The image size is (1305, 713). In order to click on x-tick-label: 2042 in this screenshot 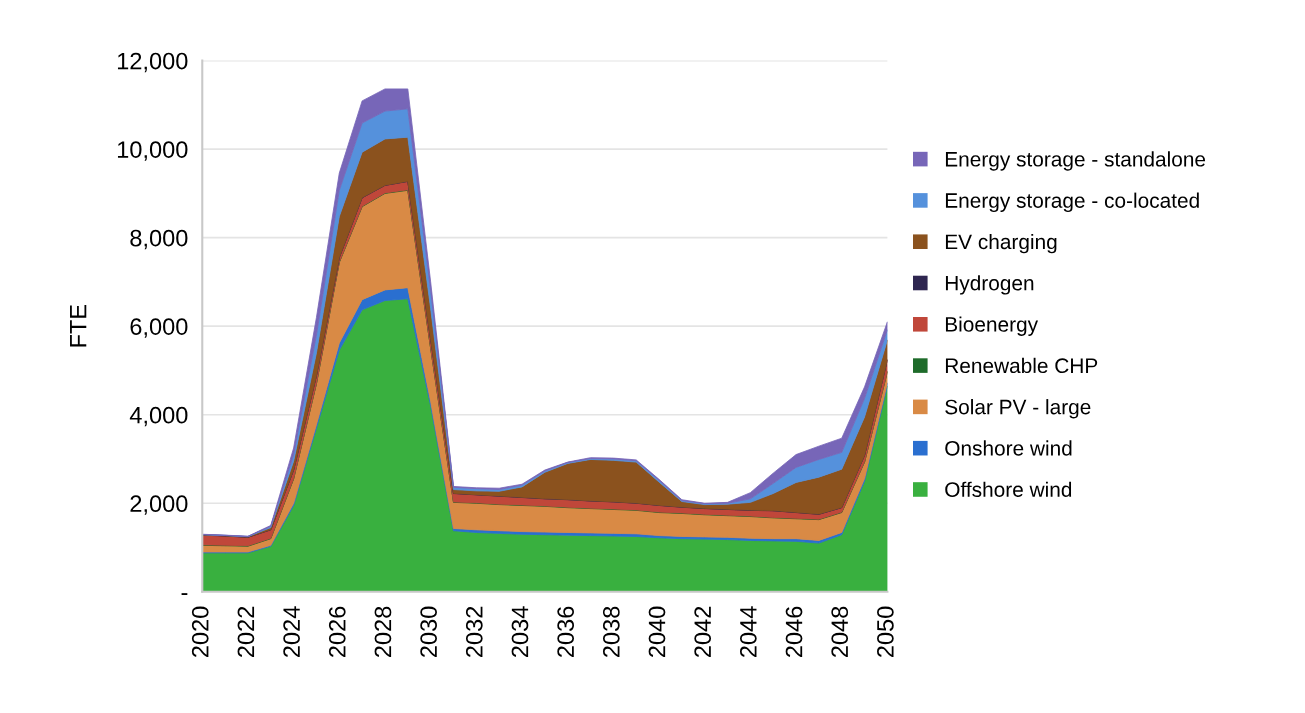, I will do `click(703, 632)`.